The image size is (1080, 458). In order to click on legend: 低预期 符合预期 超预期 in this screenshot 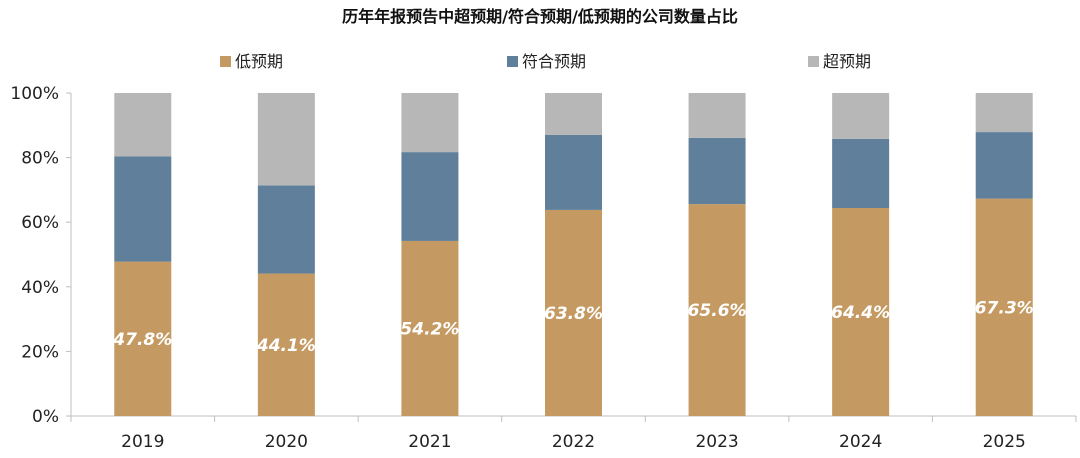, I will do `click(545, 61)`.